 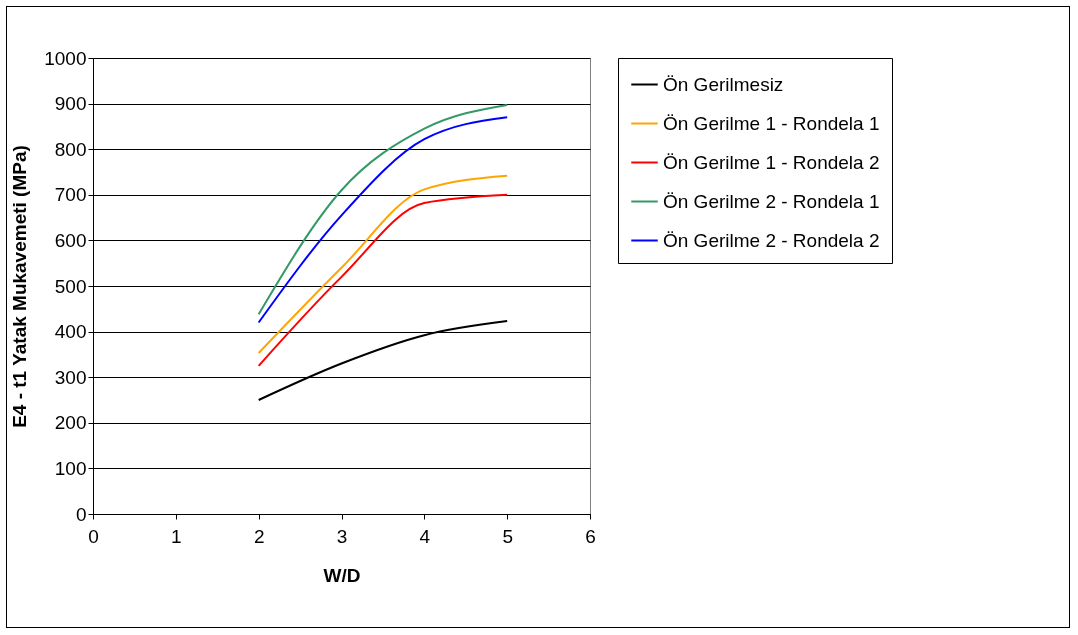 I want to click on y-tick-label: 1000, so click(x=65, y=58).